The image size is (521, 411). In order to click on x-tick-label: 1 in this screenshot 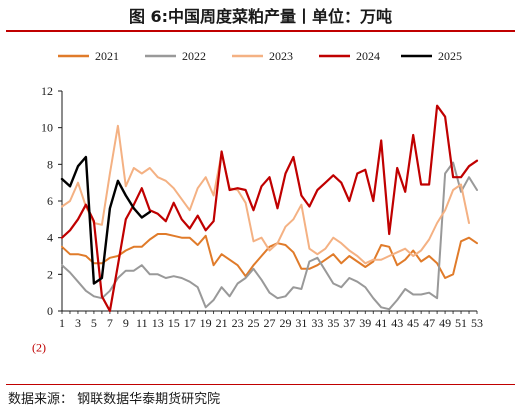, I will do `click(62, 323)`.